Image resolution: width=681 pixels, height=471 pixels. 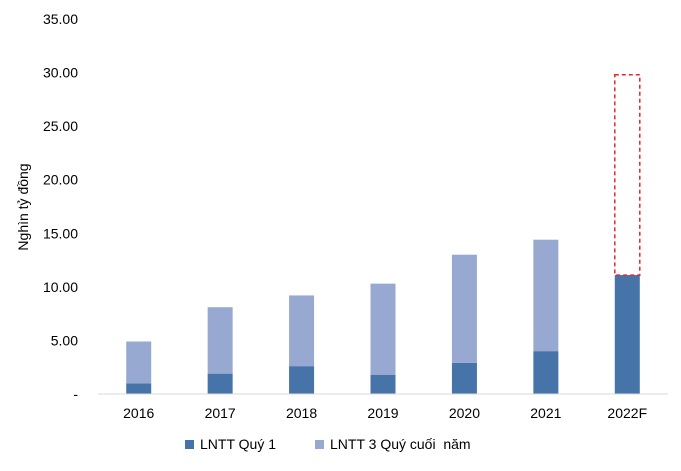 What do you see at coordinates (23, 206) in the screenshot?
I see `y-axis-label: Nghìn tỷ đồng` at bounding box center [23, 206].